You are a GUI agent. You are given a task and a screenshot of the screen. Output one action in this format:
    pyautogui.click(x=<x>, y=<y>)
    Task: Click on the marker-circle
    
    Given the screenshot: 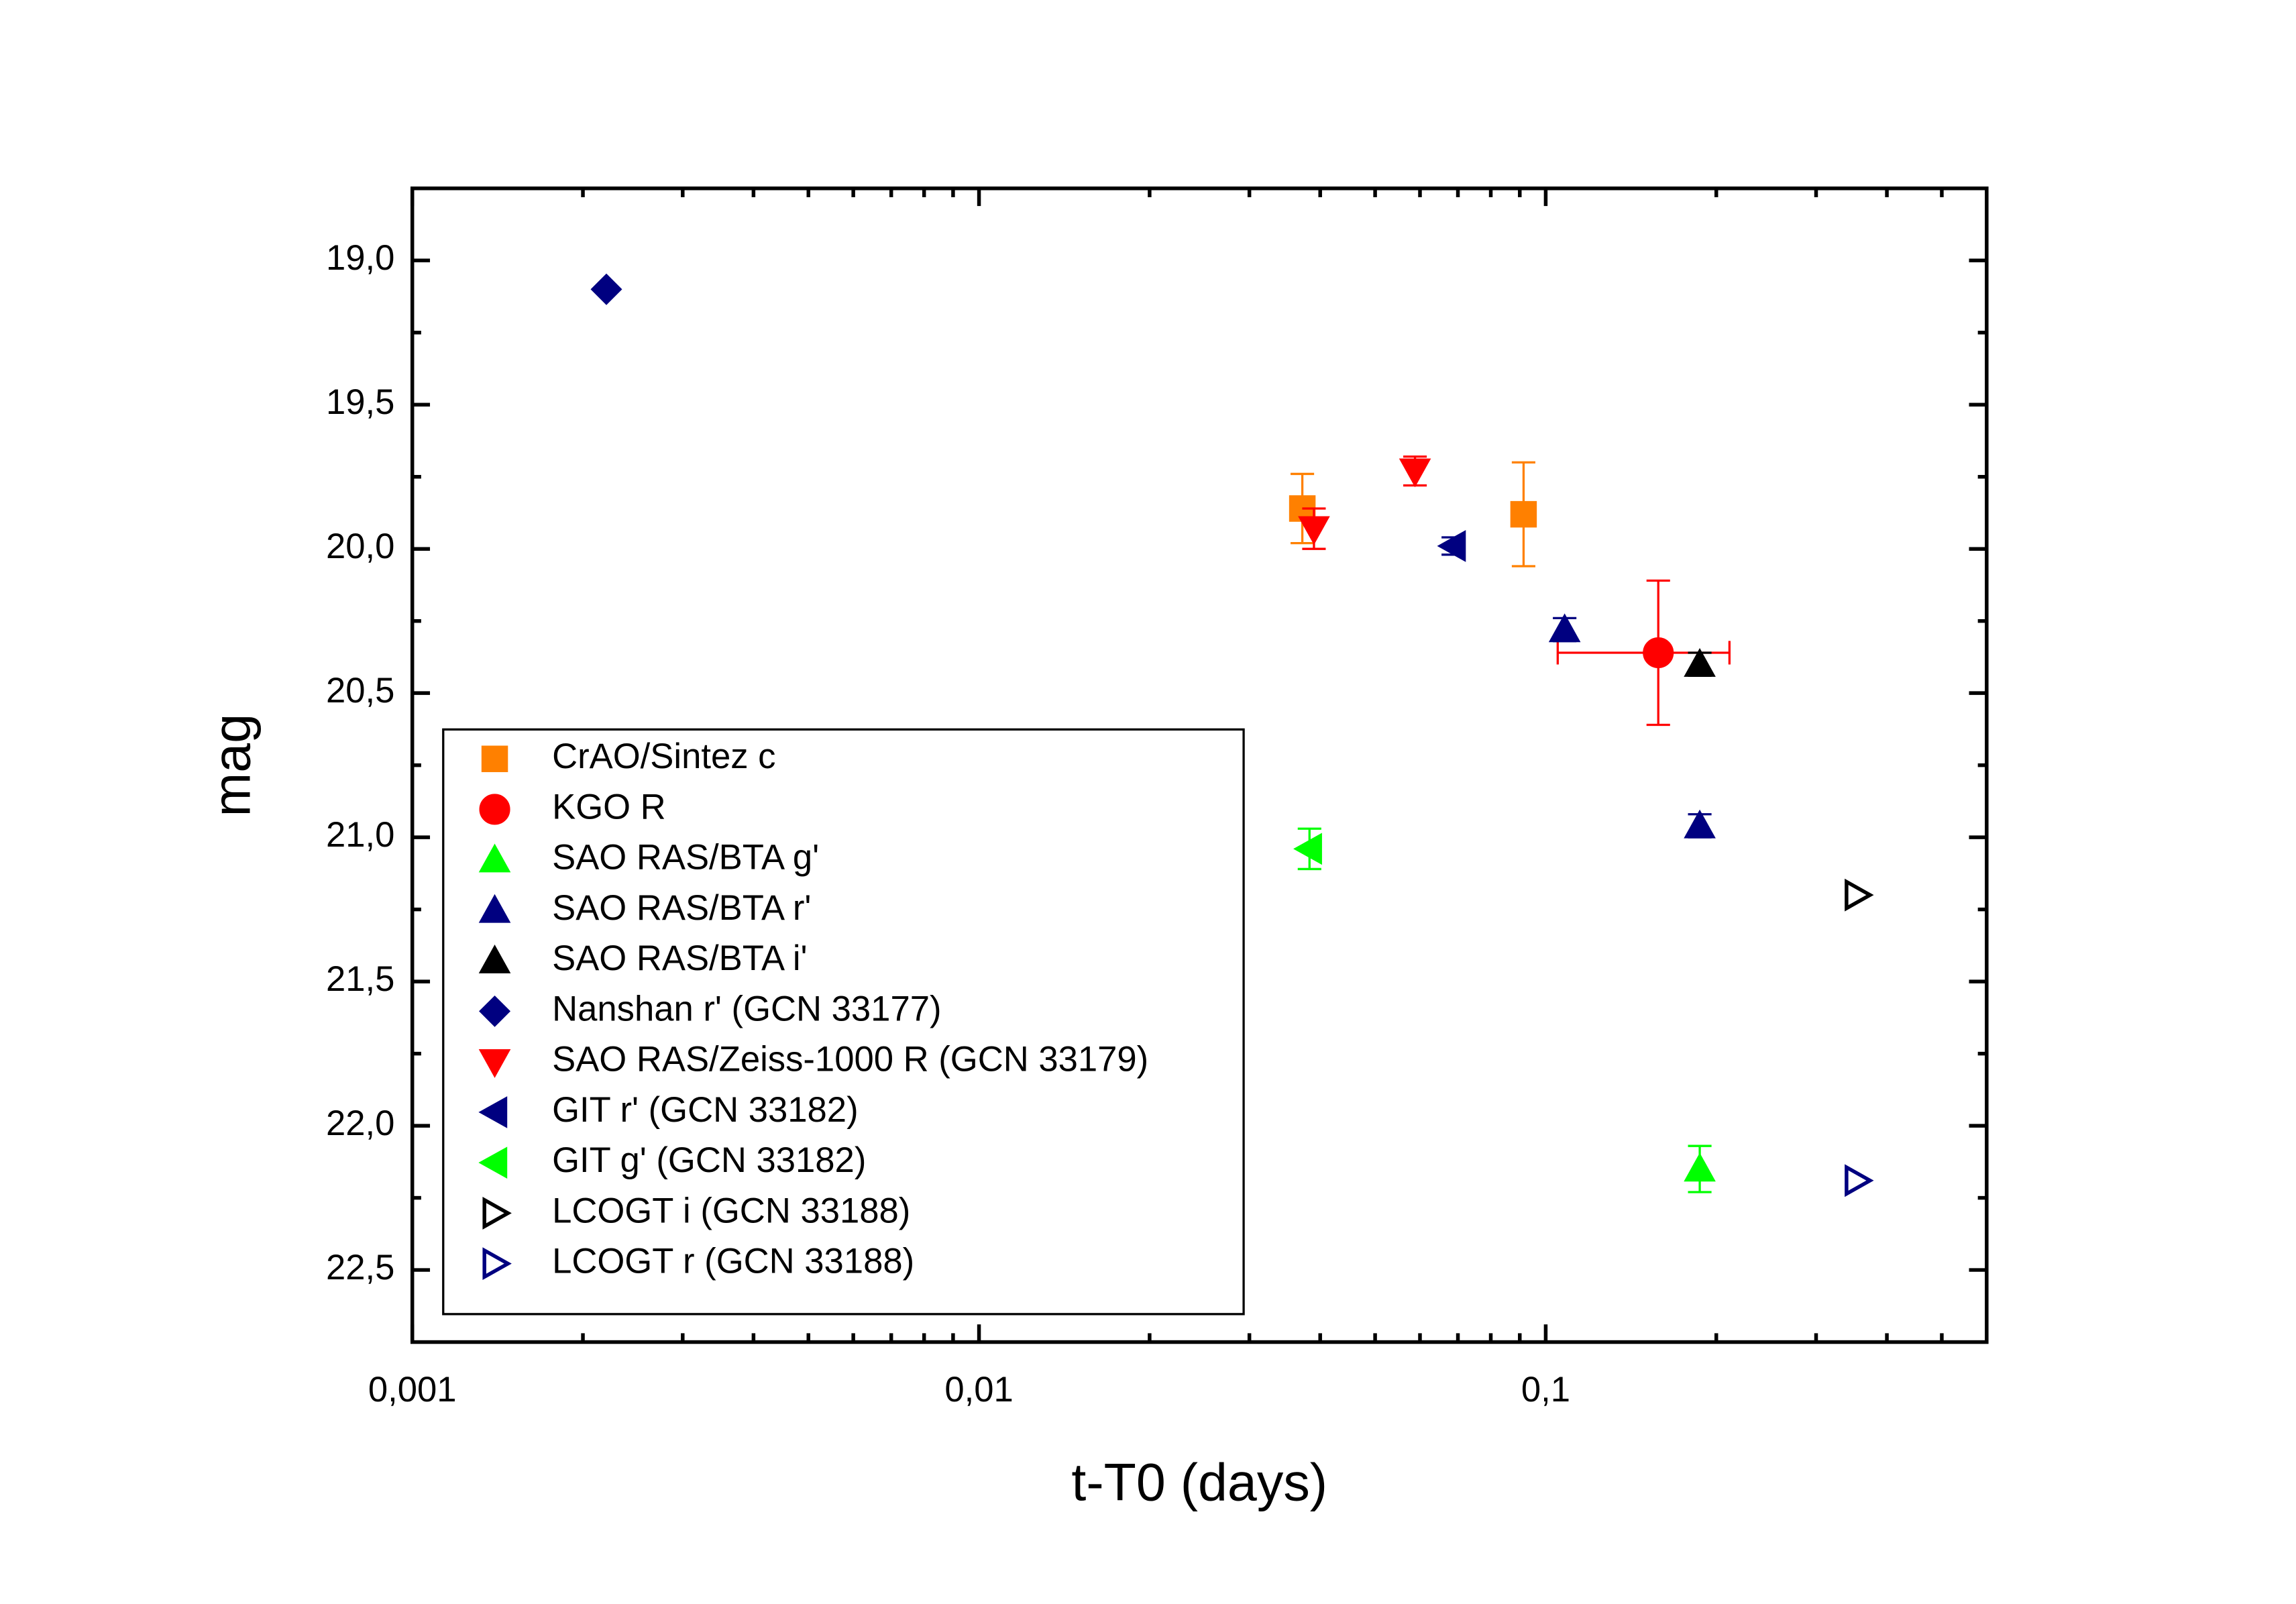 What is the action you would take?
    pyautogui.click(x=1658, y=653)
    